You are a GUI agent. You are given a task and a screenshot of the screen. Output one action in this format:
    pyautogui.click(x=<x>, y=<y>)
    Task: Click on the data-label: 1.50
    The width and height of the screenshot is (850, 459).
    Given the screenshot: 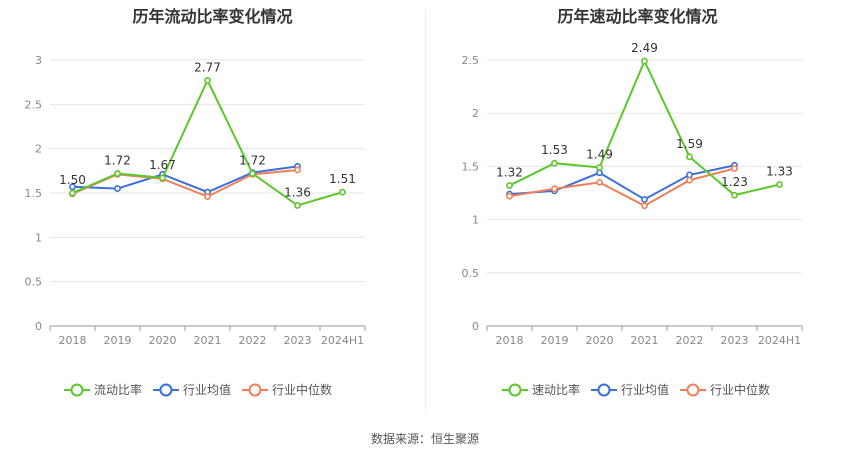 What is the action you would take?
    pyautogui.click(x=72, y=180)
    